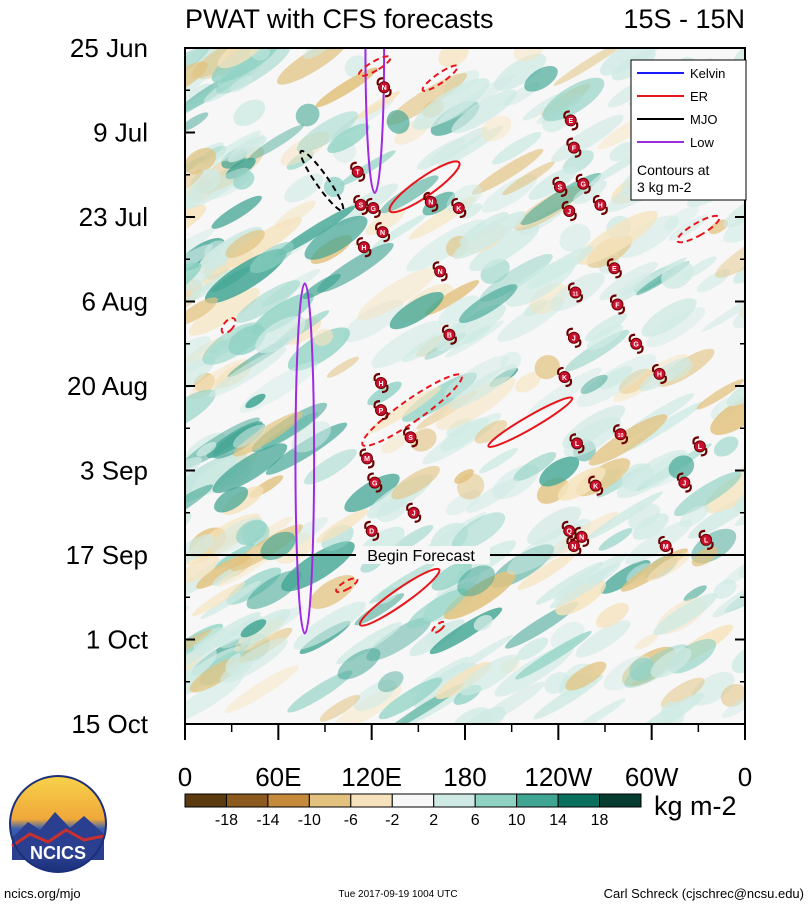 This screenshot has width=809, height=907. What do you see at coordinates (226, 820) in the screenshot?
I see `colorbar-tick-label: -18` at bounding box center [226, 820].